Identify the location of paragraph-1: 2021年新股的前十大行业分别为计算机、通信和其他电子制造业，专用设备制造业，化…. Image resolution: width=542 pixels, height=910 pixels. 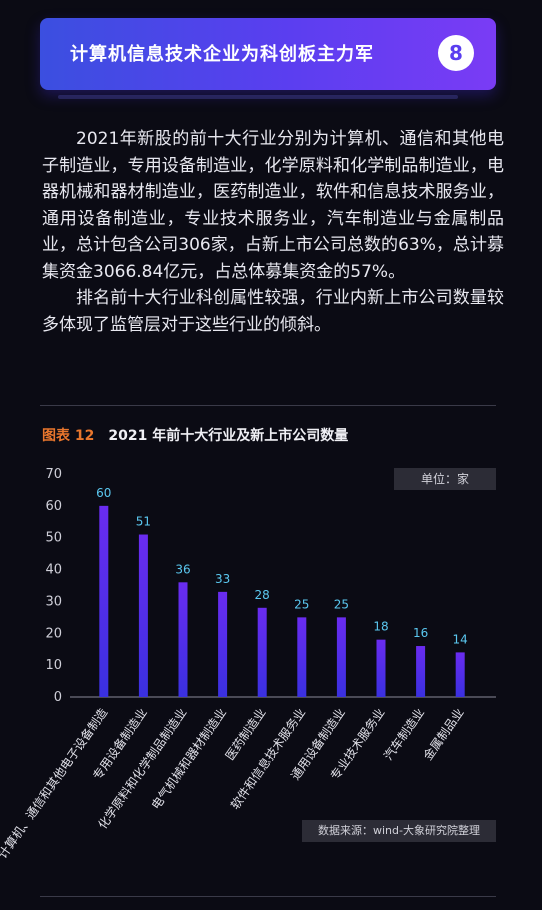
(273, 205).